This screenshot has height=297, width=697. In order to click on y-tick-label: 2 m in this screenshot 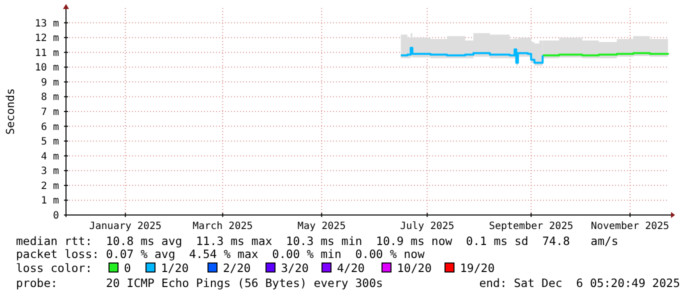, I will do `click(49, 186)`.